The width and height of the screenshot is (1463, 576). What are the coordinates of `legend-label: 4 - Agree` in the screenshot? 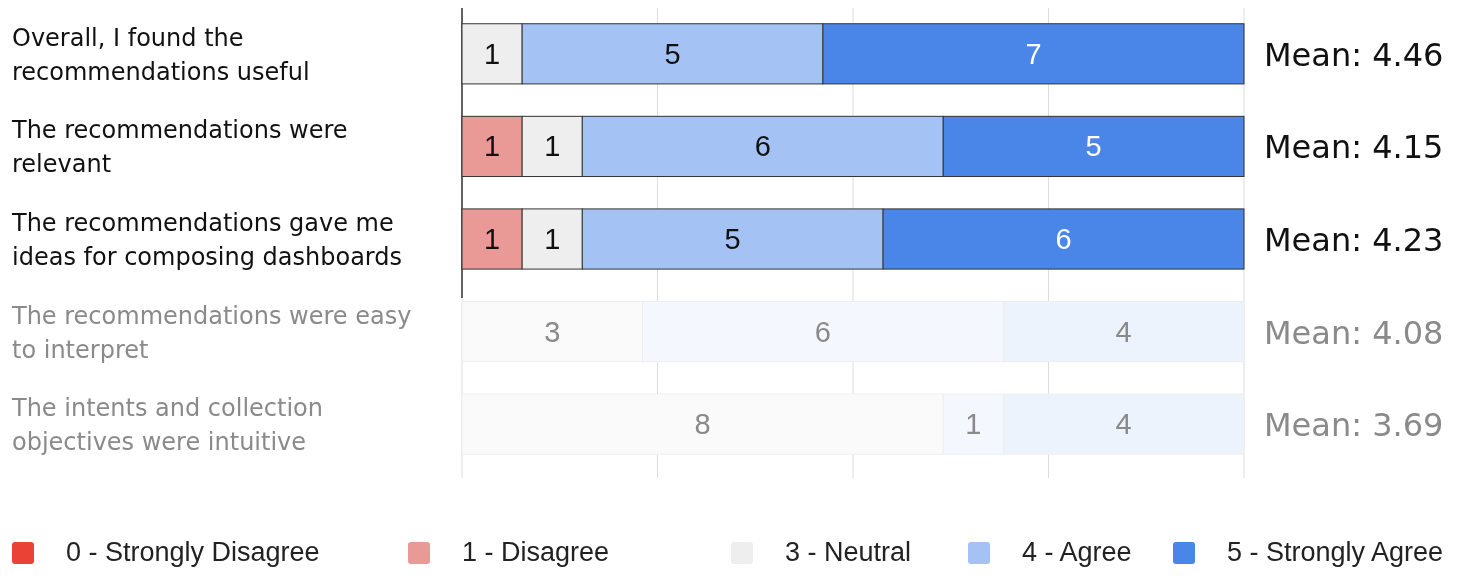 It's located at (1077, 552).